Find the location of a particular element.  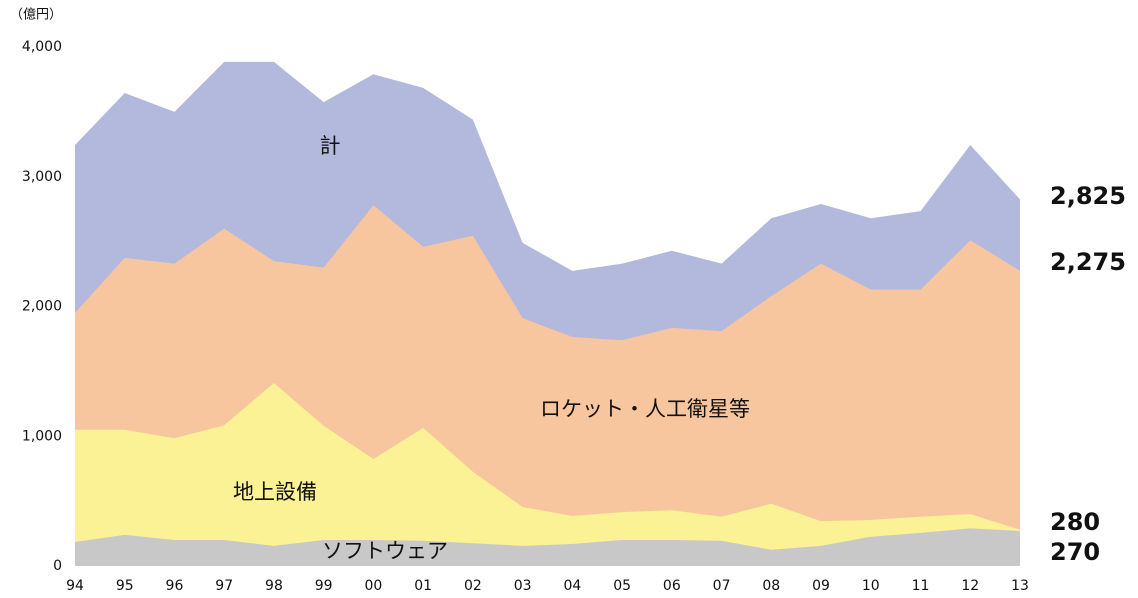

y-tick-label: 1,000 is located at coordinates (42, 436).